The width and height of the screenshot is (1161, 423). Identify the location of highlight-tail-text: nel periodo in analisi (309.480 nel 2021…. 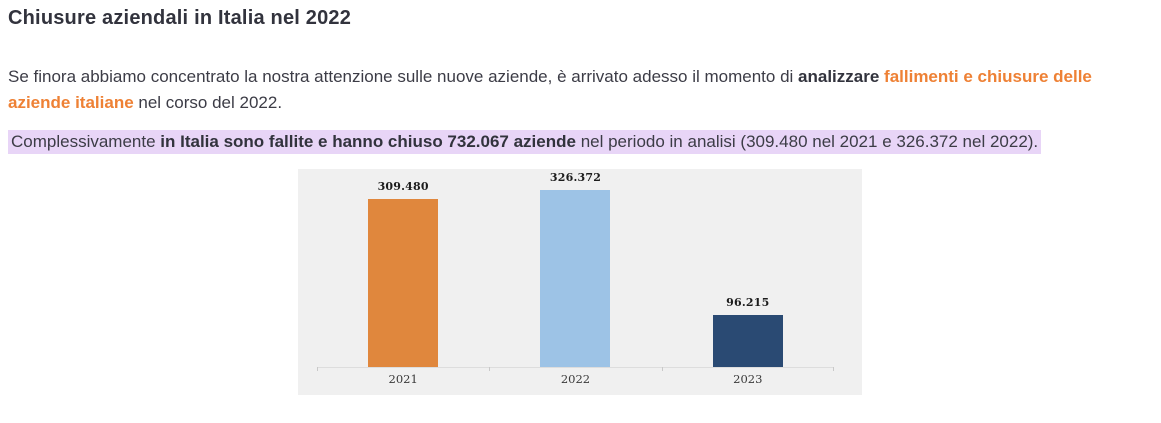
(807, 141).